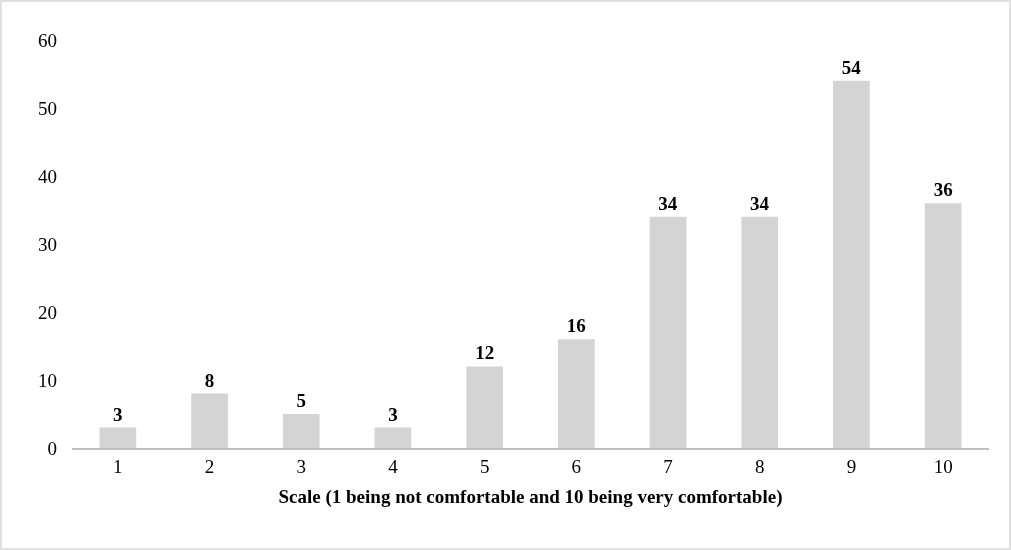  Describe the element at coordinates (530, 497) in the screenshot. I see `x-axis-title: Scale (1 being not comfortable and 10 being very comfortable)` at that location.